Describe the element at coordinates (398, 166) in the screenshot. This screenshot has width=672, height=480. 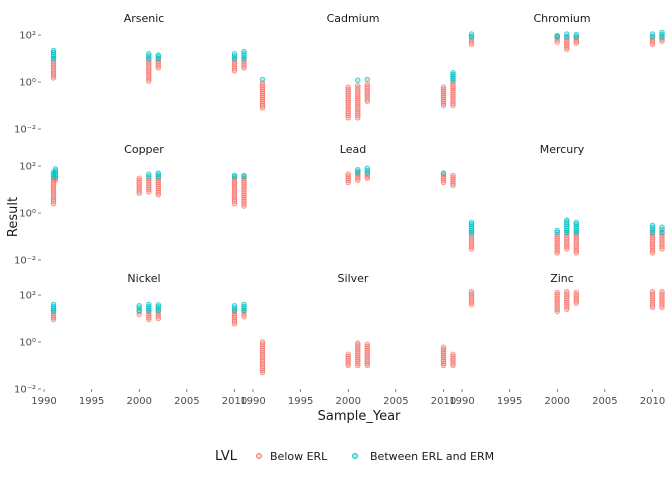
I see `panel-lead: Lead` at that location.